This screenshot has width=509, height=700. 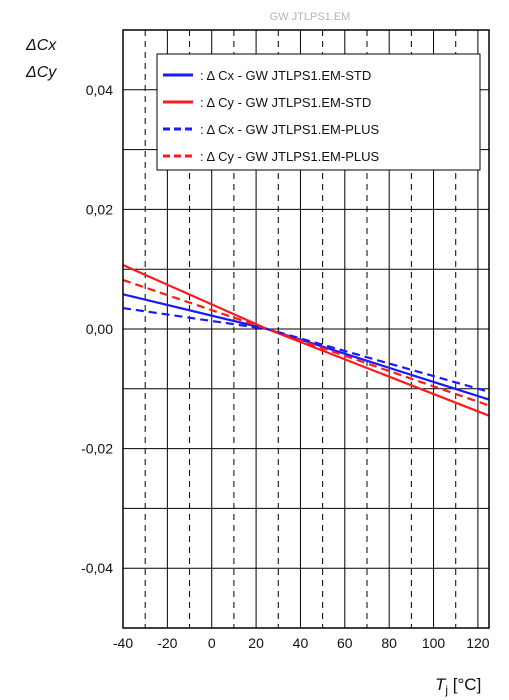 What do you see at coordinates (289, 129) in the screenshot?
I see `legend-label: : Δ Cx - GW JTLPS1.EM-PLUS` at bounding box center [289, 129].